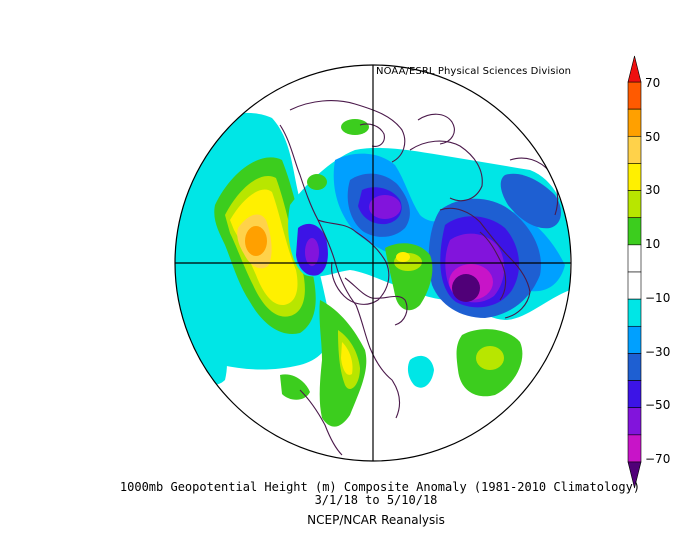  Describe the element at coordinates (658, 405) in the screenshot. I see `colorbar-label: −50` at that location.